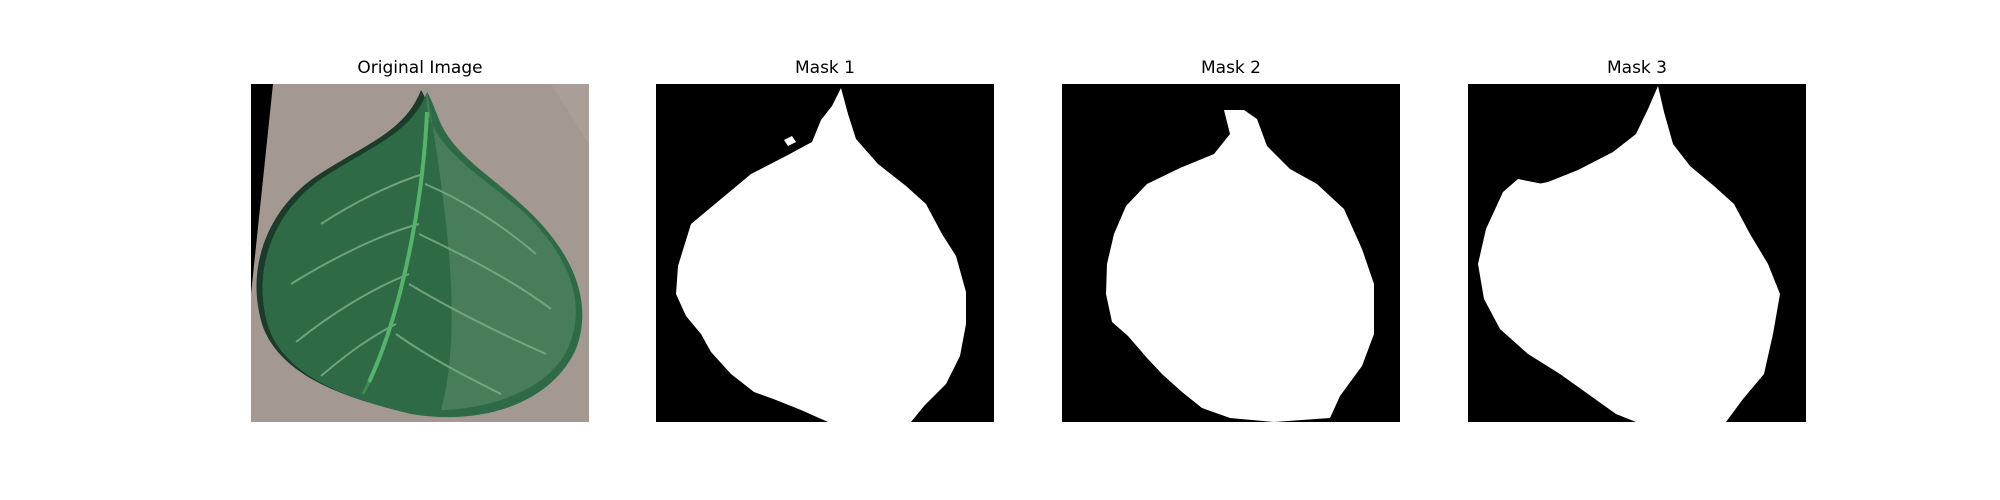 Image resolution: width=2000 pixels, height=500 pixels. What do you see at coordinates (1636, 68) in the screenshot?
I see `panel-title: Mask 3` at bounding box center [1636, 68].